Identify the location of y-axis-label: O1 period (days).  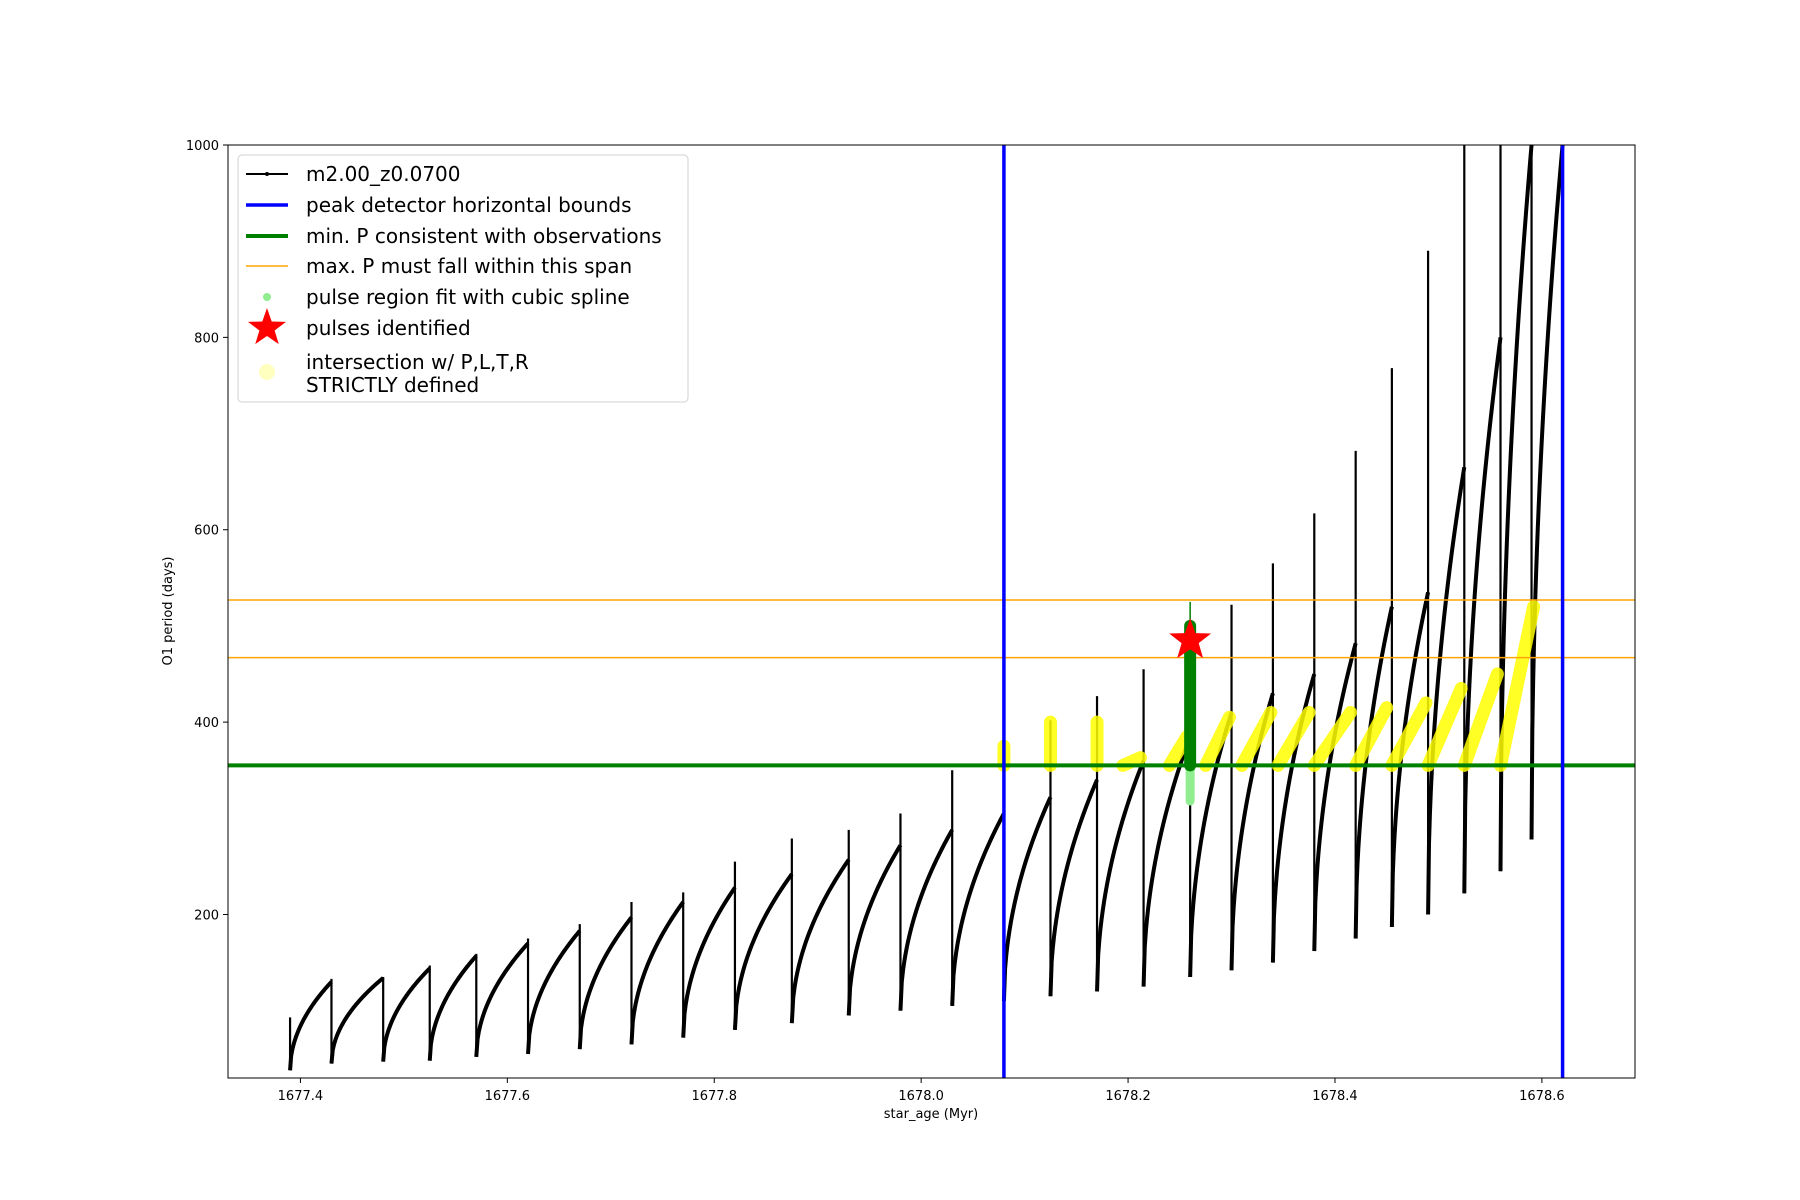
(168, 610).